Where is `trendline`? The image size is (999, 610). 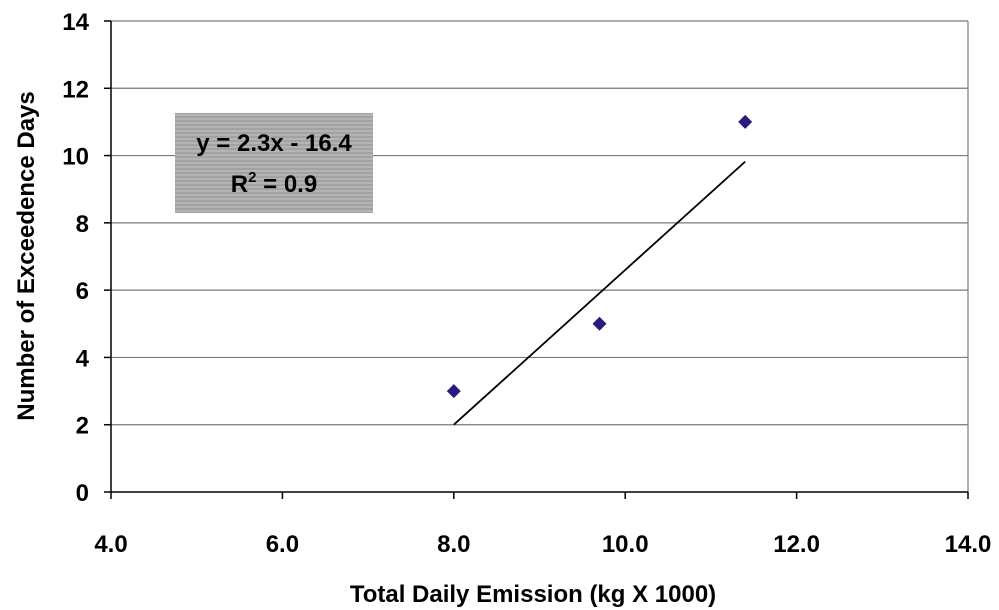 trendline is located at coordinates (599, 293).